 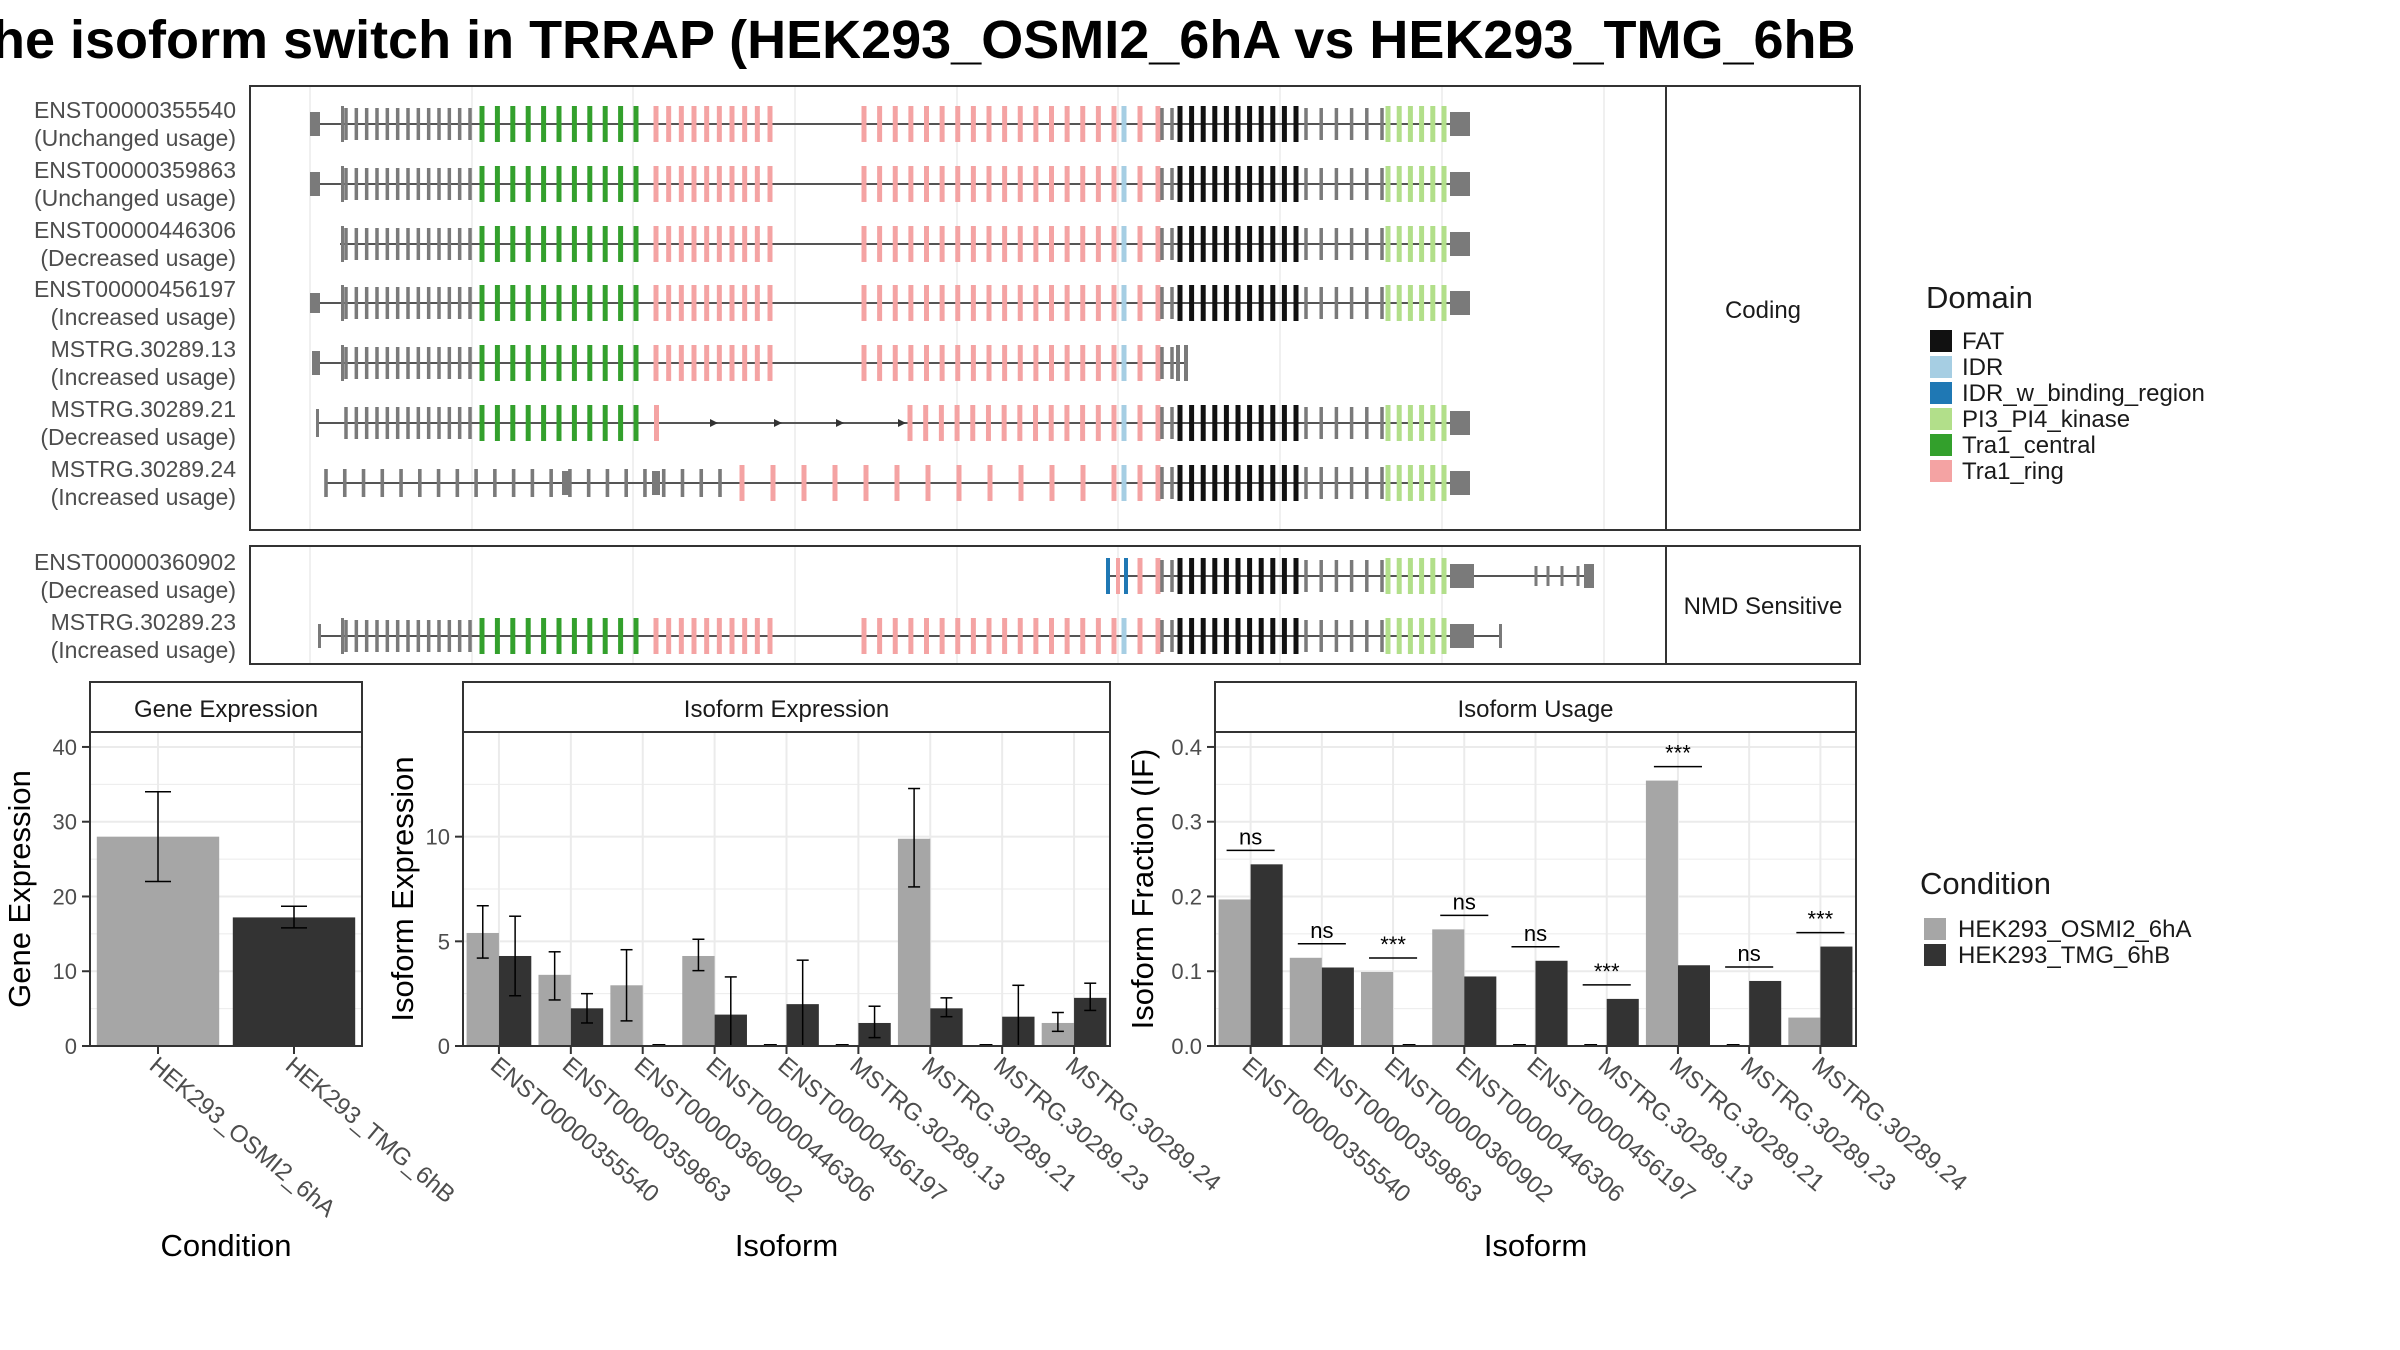 What do you see at coordinates (135, 198) in the screenshot?
I see `transcript-usage-label: (Unchanged usage)` at bounding box center [135, 198].